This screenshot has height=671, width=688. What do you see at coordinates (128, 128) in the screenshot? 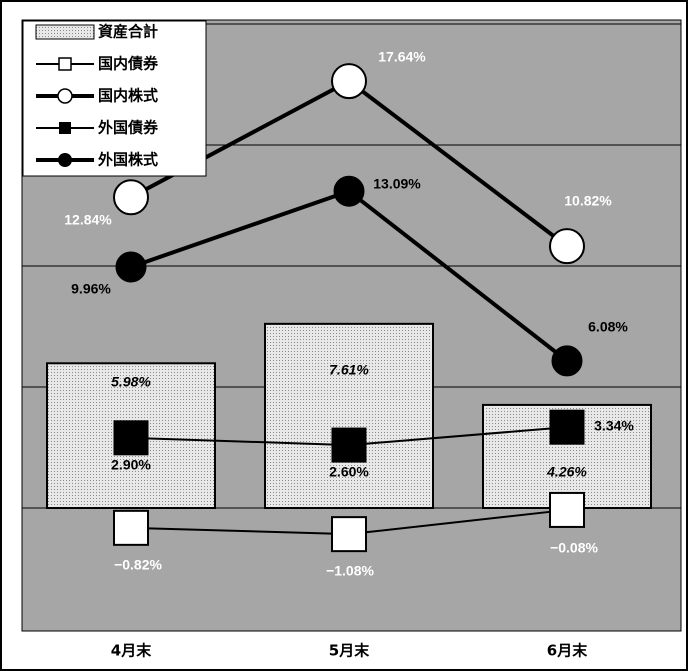
I see `legend-entry-label: 外国債券` at bounding box center [128, 128].